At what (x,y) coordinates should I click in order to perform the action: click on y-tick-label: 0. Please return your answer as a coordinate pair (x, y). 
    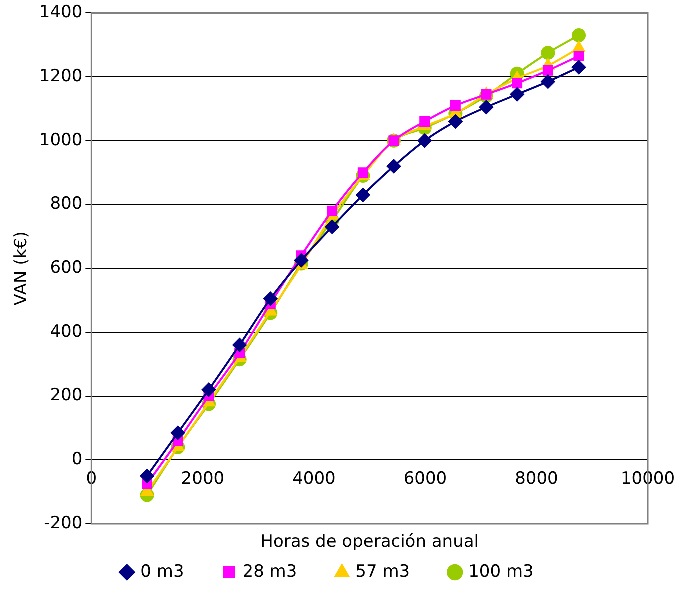
    Looking at the image, I should click on (77, 460).